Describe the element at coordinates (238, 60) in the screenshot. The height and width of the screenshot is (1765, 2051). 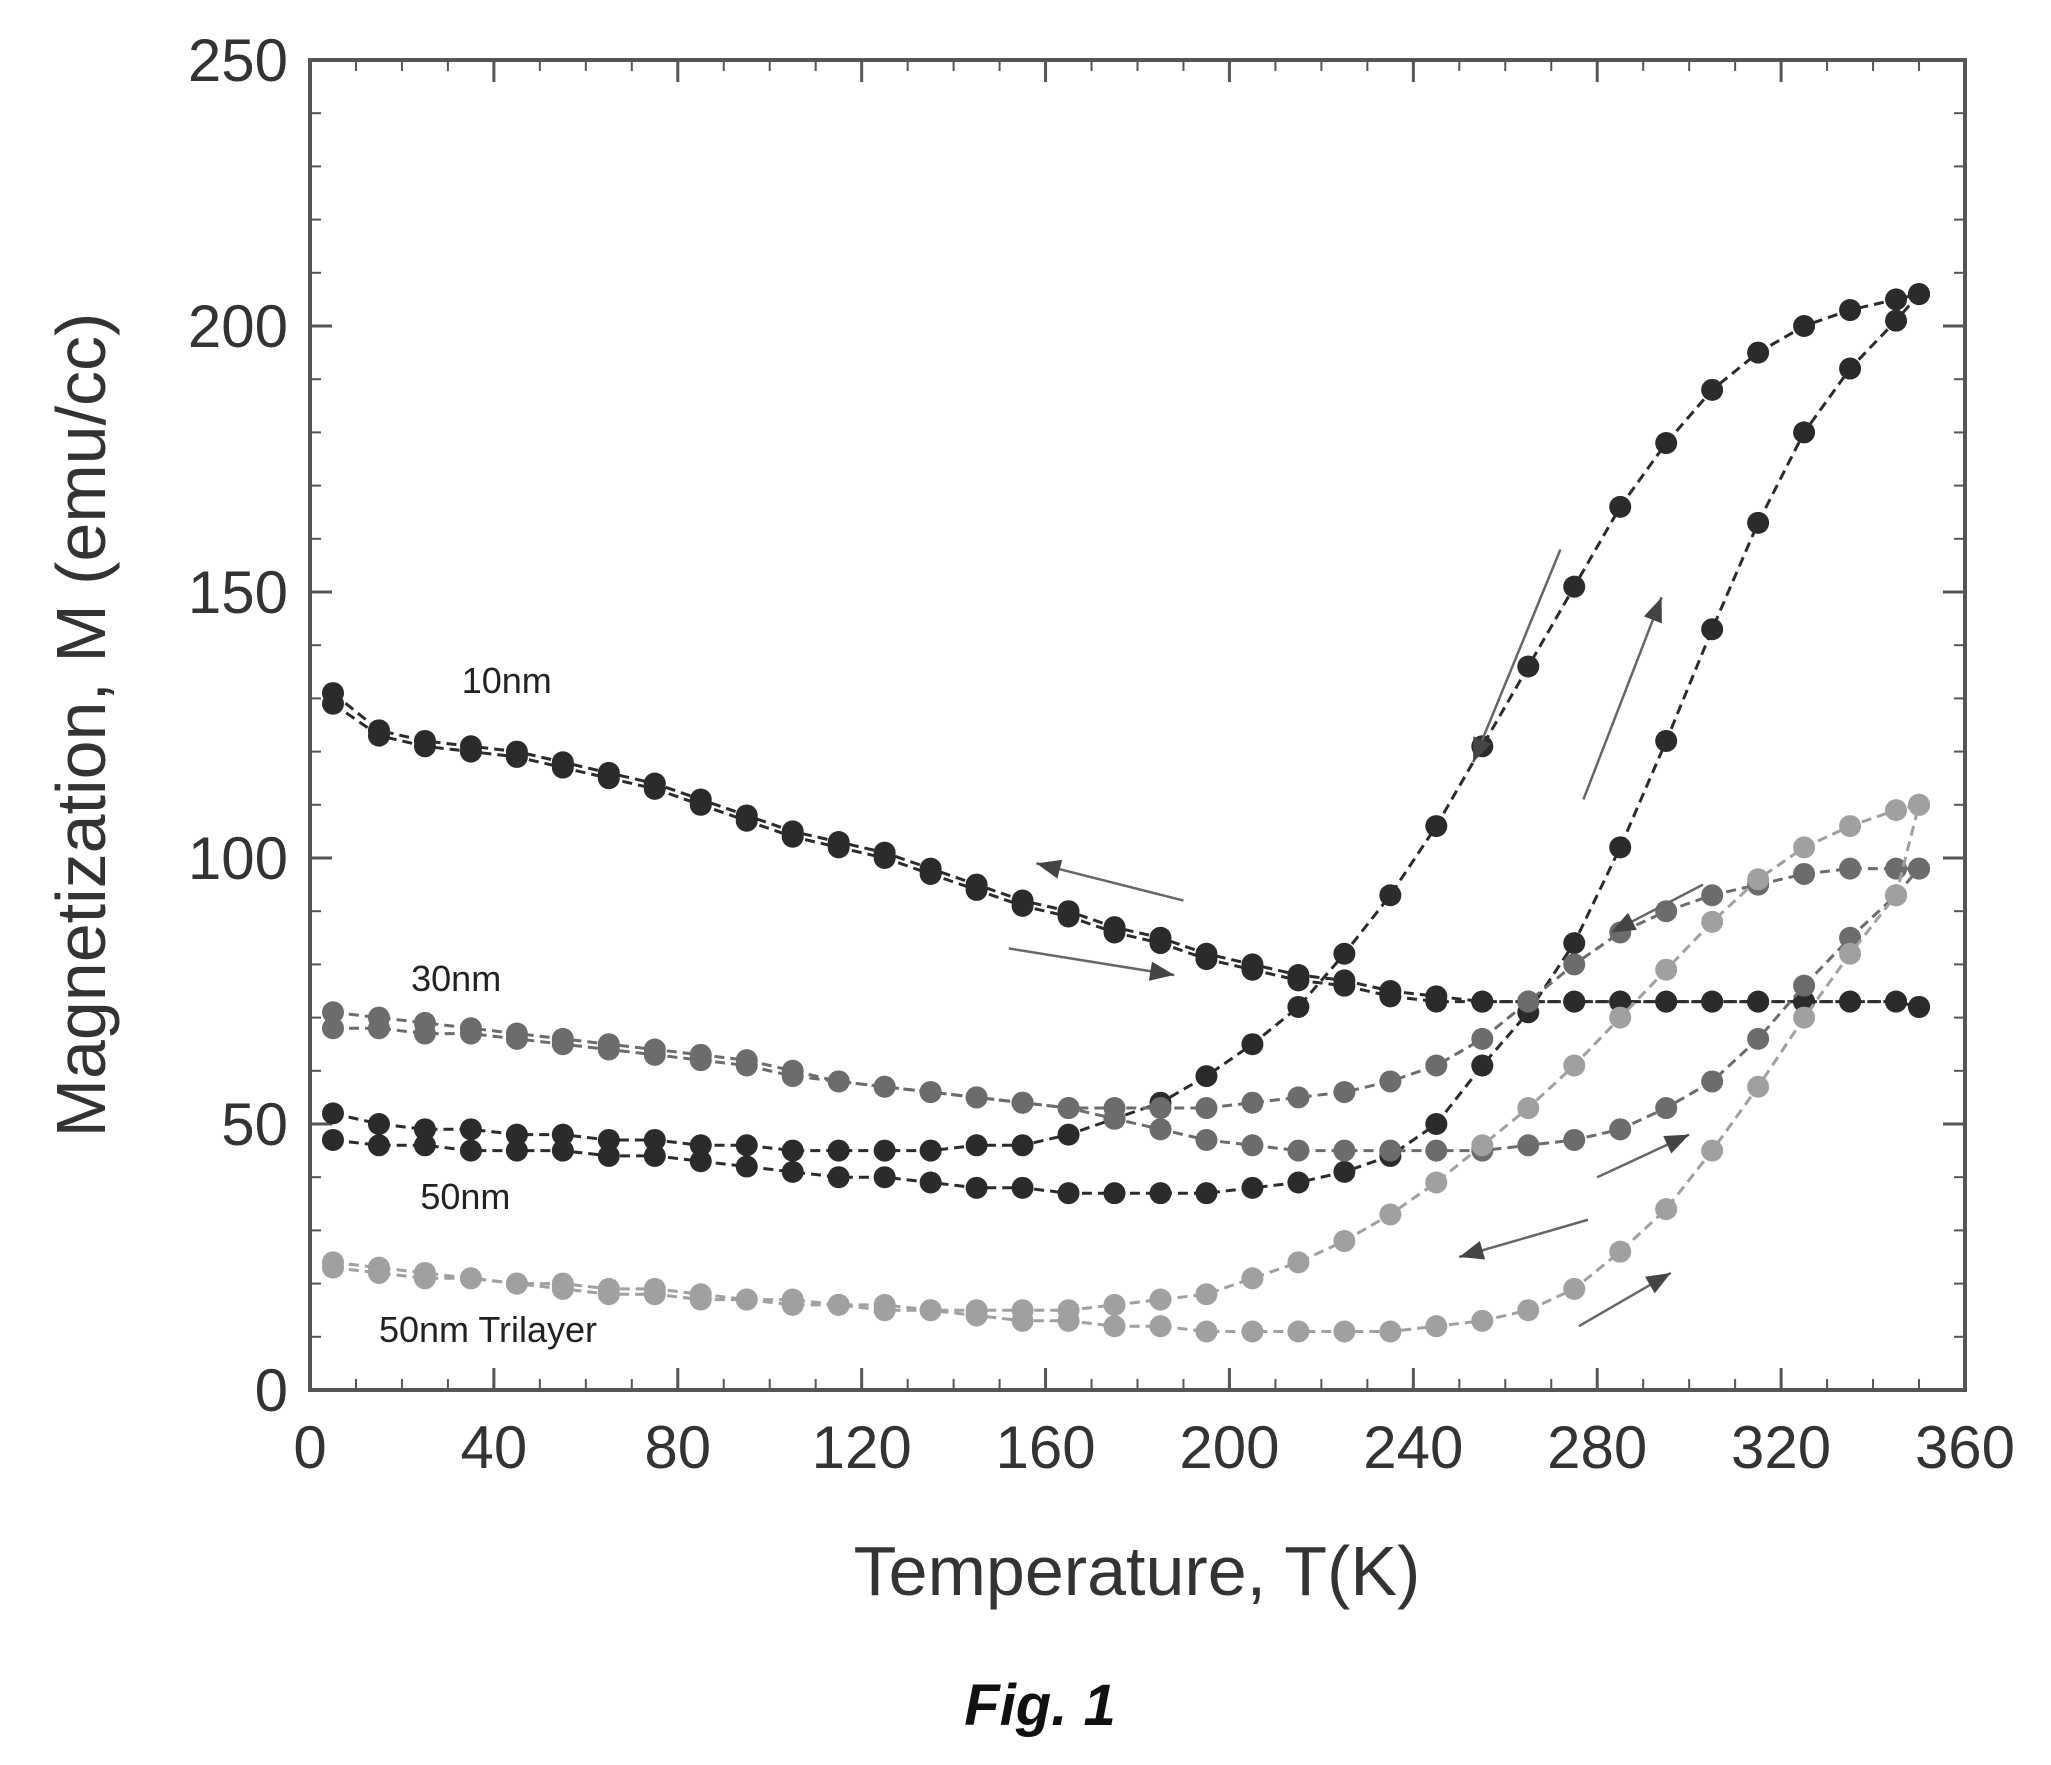
I see `y-tick-label: 250` at that location.